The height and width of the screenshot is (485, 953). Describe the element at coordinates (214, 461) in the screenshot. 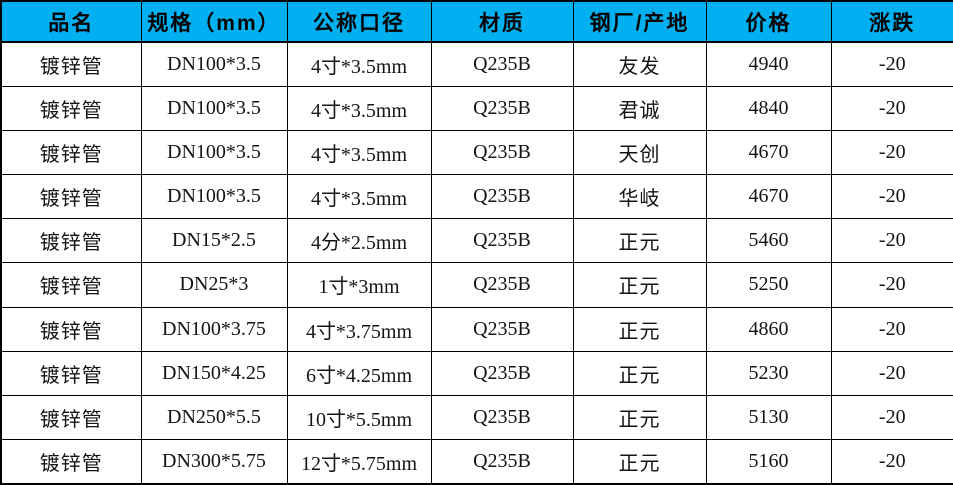

I see `cell-spec: DN300*5.75` at that location.